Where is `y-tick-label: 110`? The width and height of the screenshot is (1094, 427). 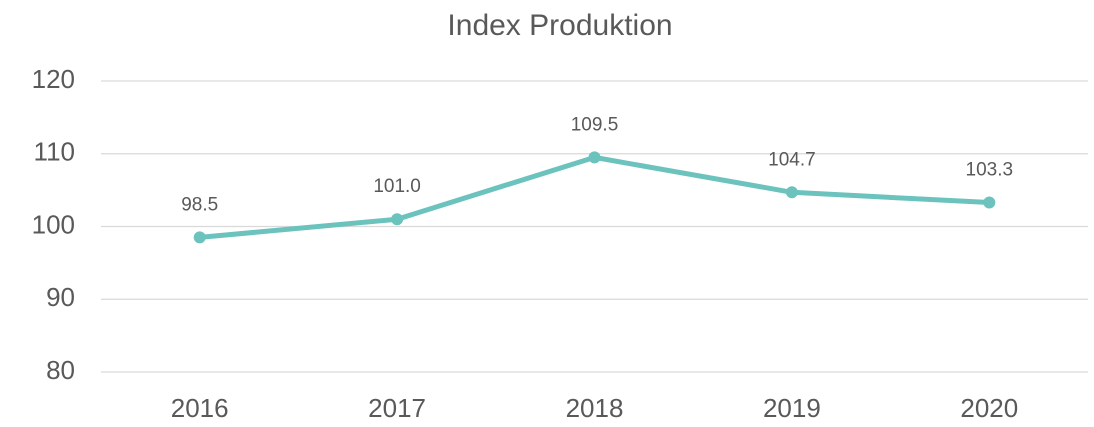
y-tick-label: 110 is located at coordinates (54, 152).